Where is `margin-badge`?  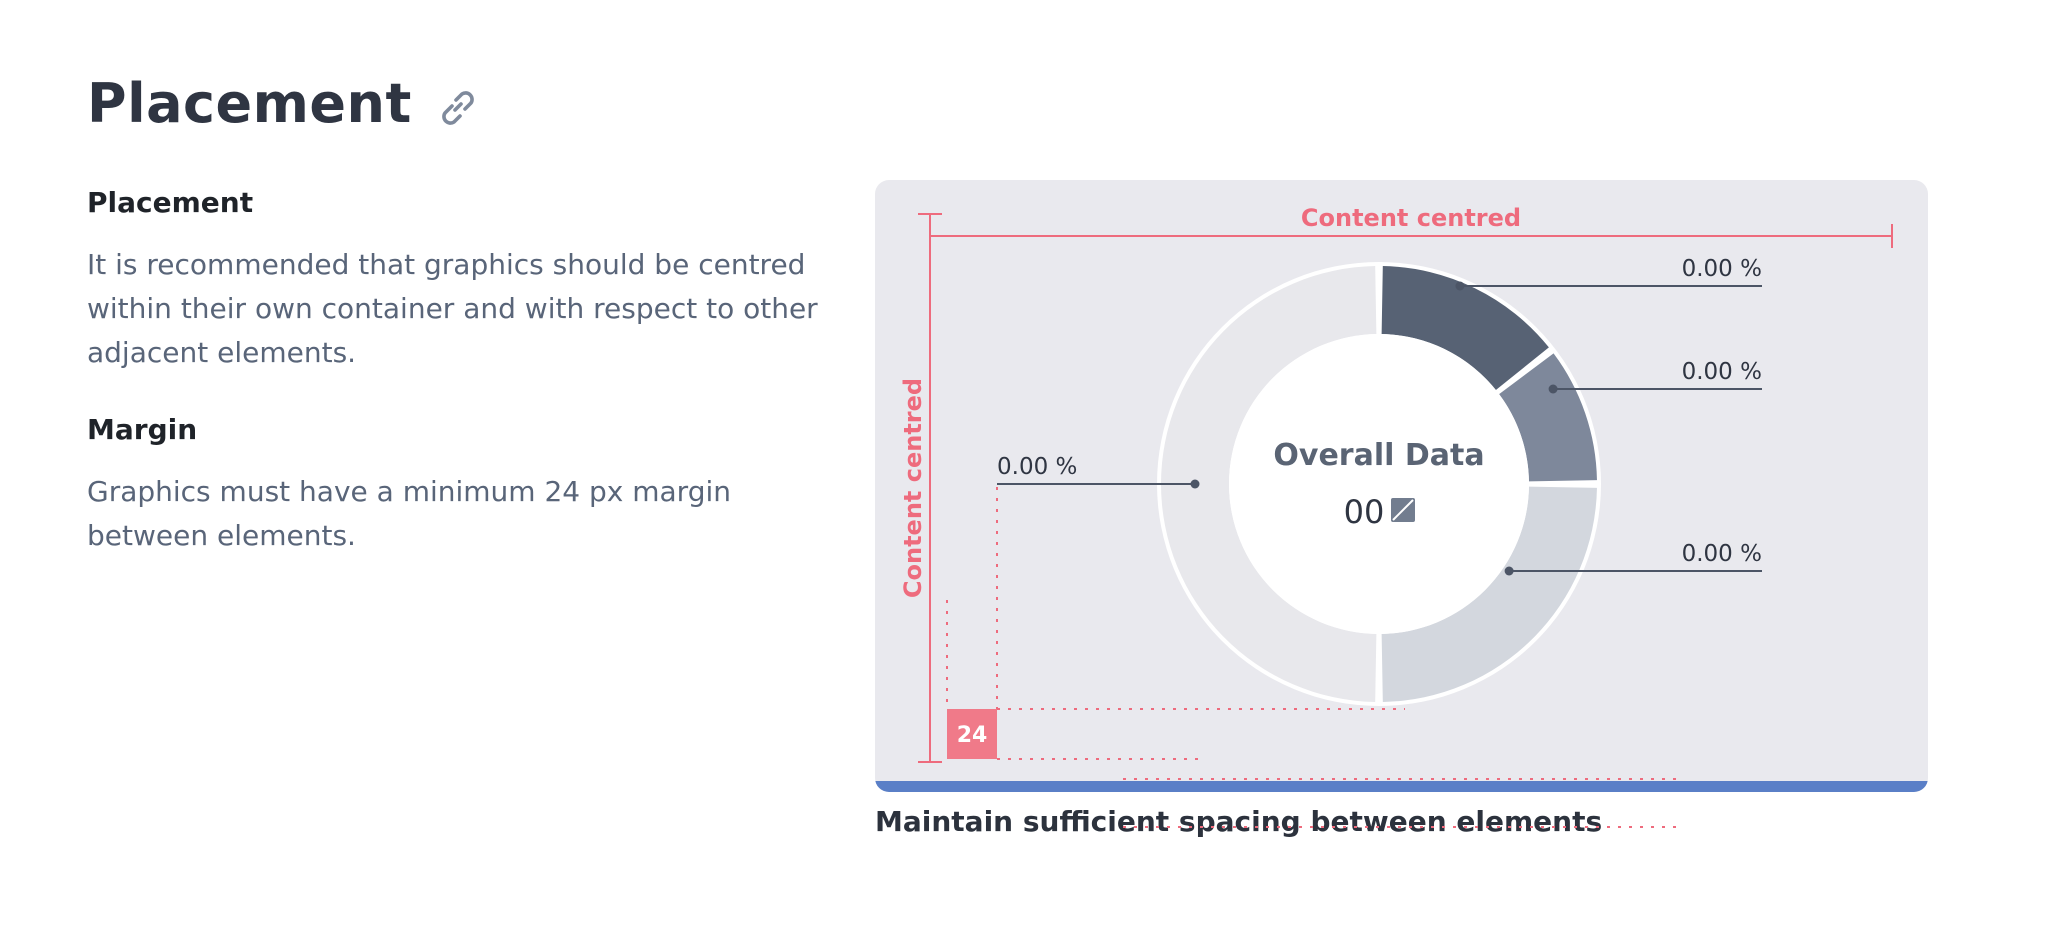 margin-badge is located at coordinates (972, 734).